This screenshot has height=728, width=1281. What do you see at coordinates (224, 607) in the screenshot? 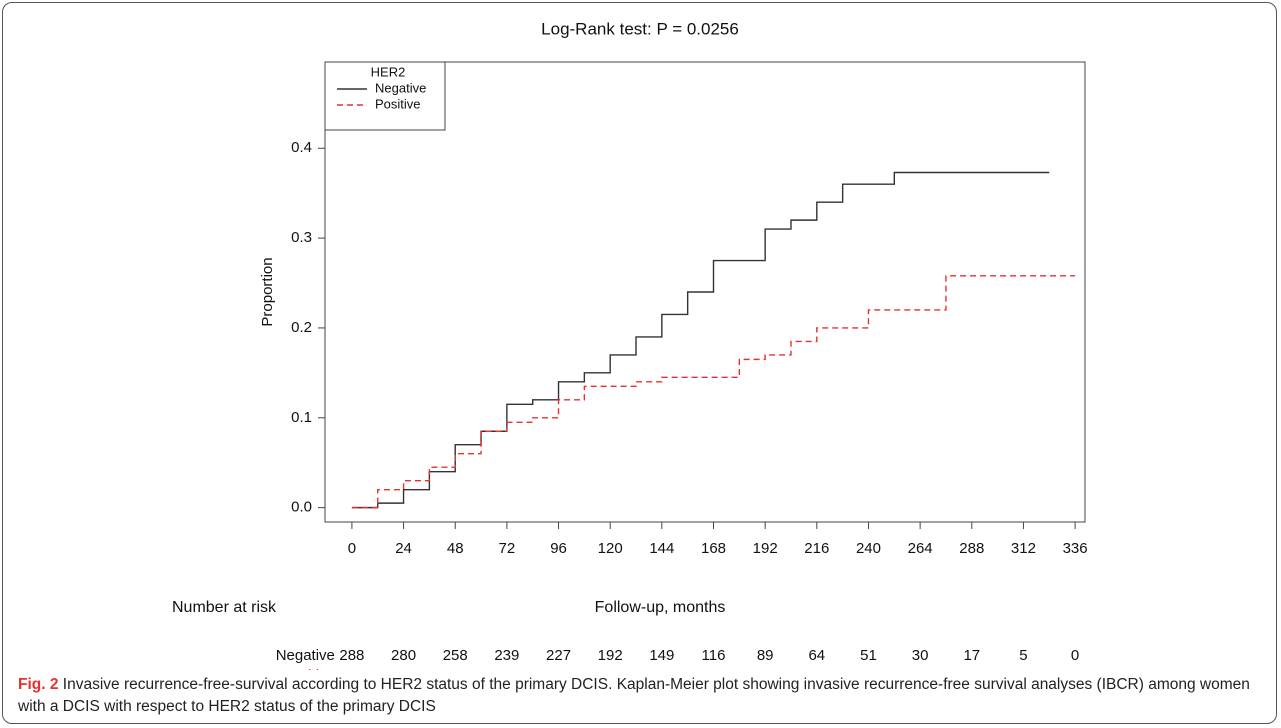
I see `risk-table-title: Number at risk` at bounding box center [224, 607].